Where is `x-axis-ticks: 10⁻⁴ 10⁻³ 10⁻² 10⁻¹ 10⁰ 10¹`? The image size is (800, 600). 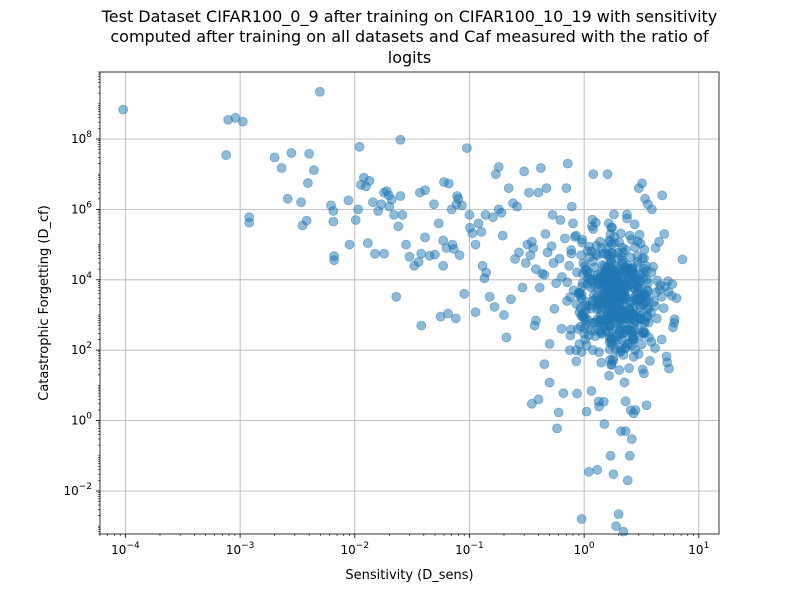 x-axis-ticks: 10⁻⁴ 10⁻³ 10⁻² 10⁻¹ 10⁰ 10¹ is located at coordinates (404, 545).